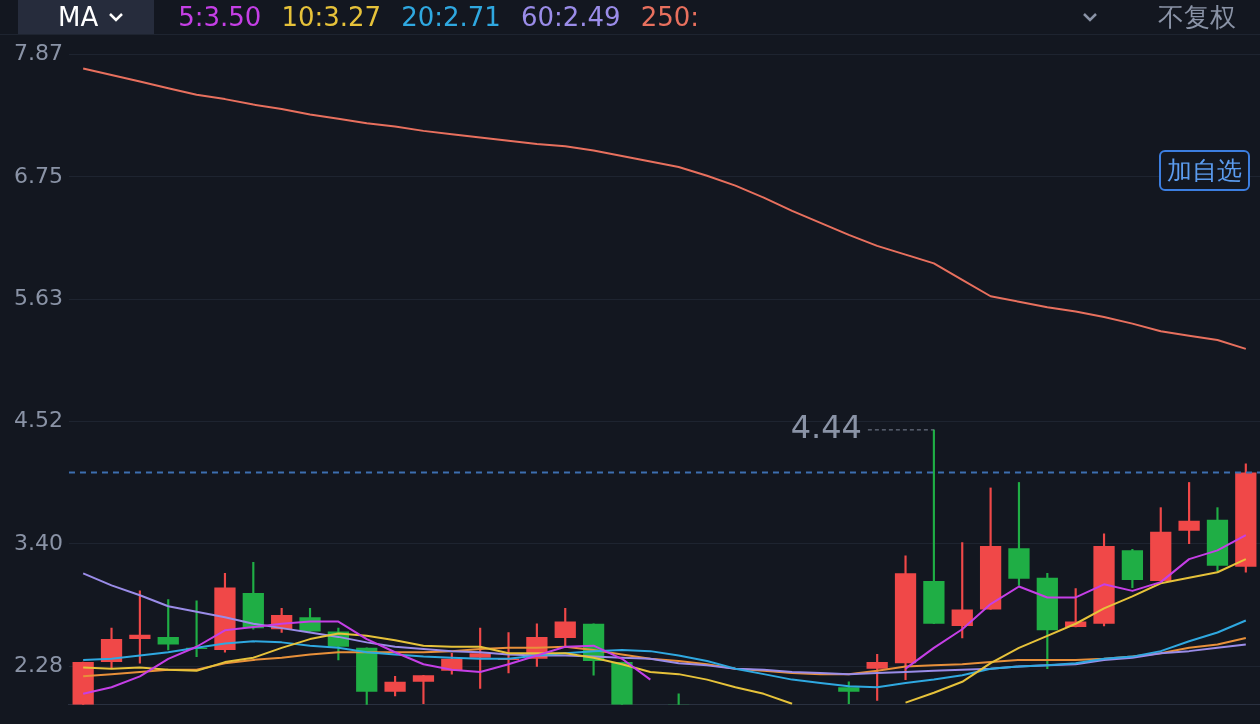  I want to click on y-tick-label: 3.40, so click(38, 542).